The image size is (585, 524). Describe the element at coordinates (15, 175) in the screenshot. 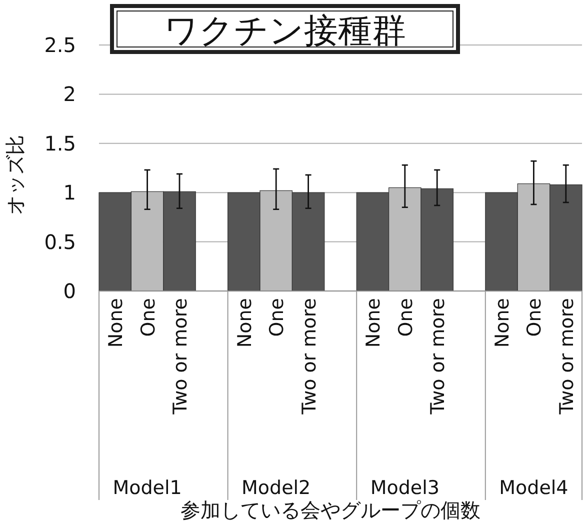

I see `y-axis-title: オッズ比` at that location.